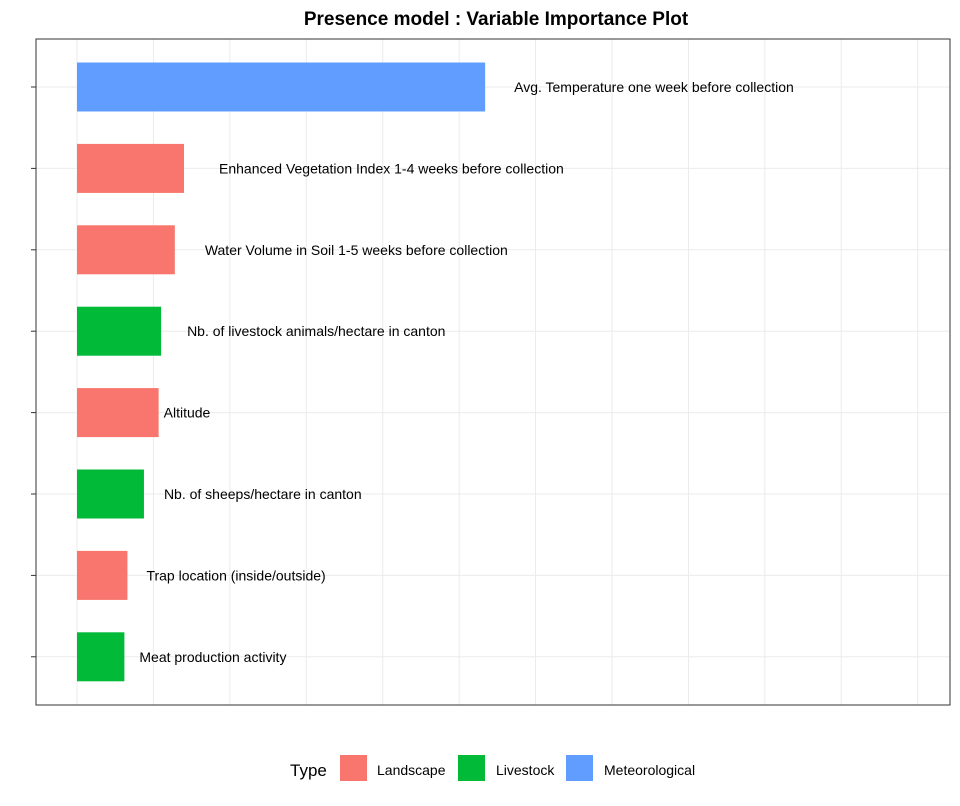 Image resolution: width=960 pixels, height=806 pixels. I want to click on y-axis-ticks, so click(33, 372).